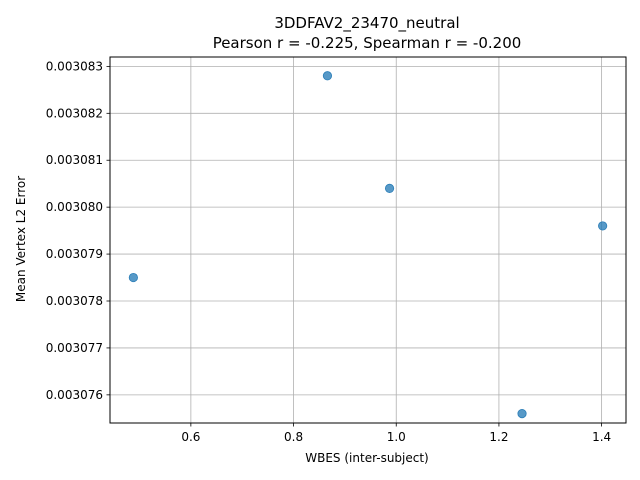  Describe the element at coordinates (74, 348) in the screenshot. I see `y-tick-label: 0.003077` at that location.